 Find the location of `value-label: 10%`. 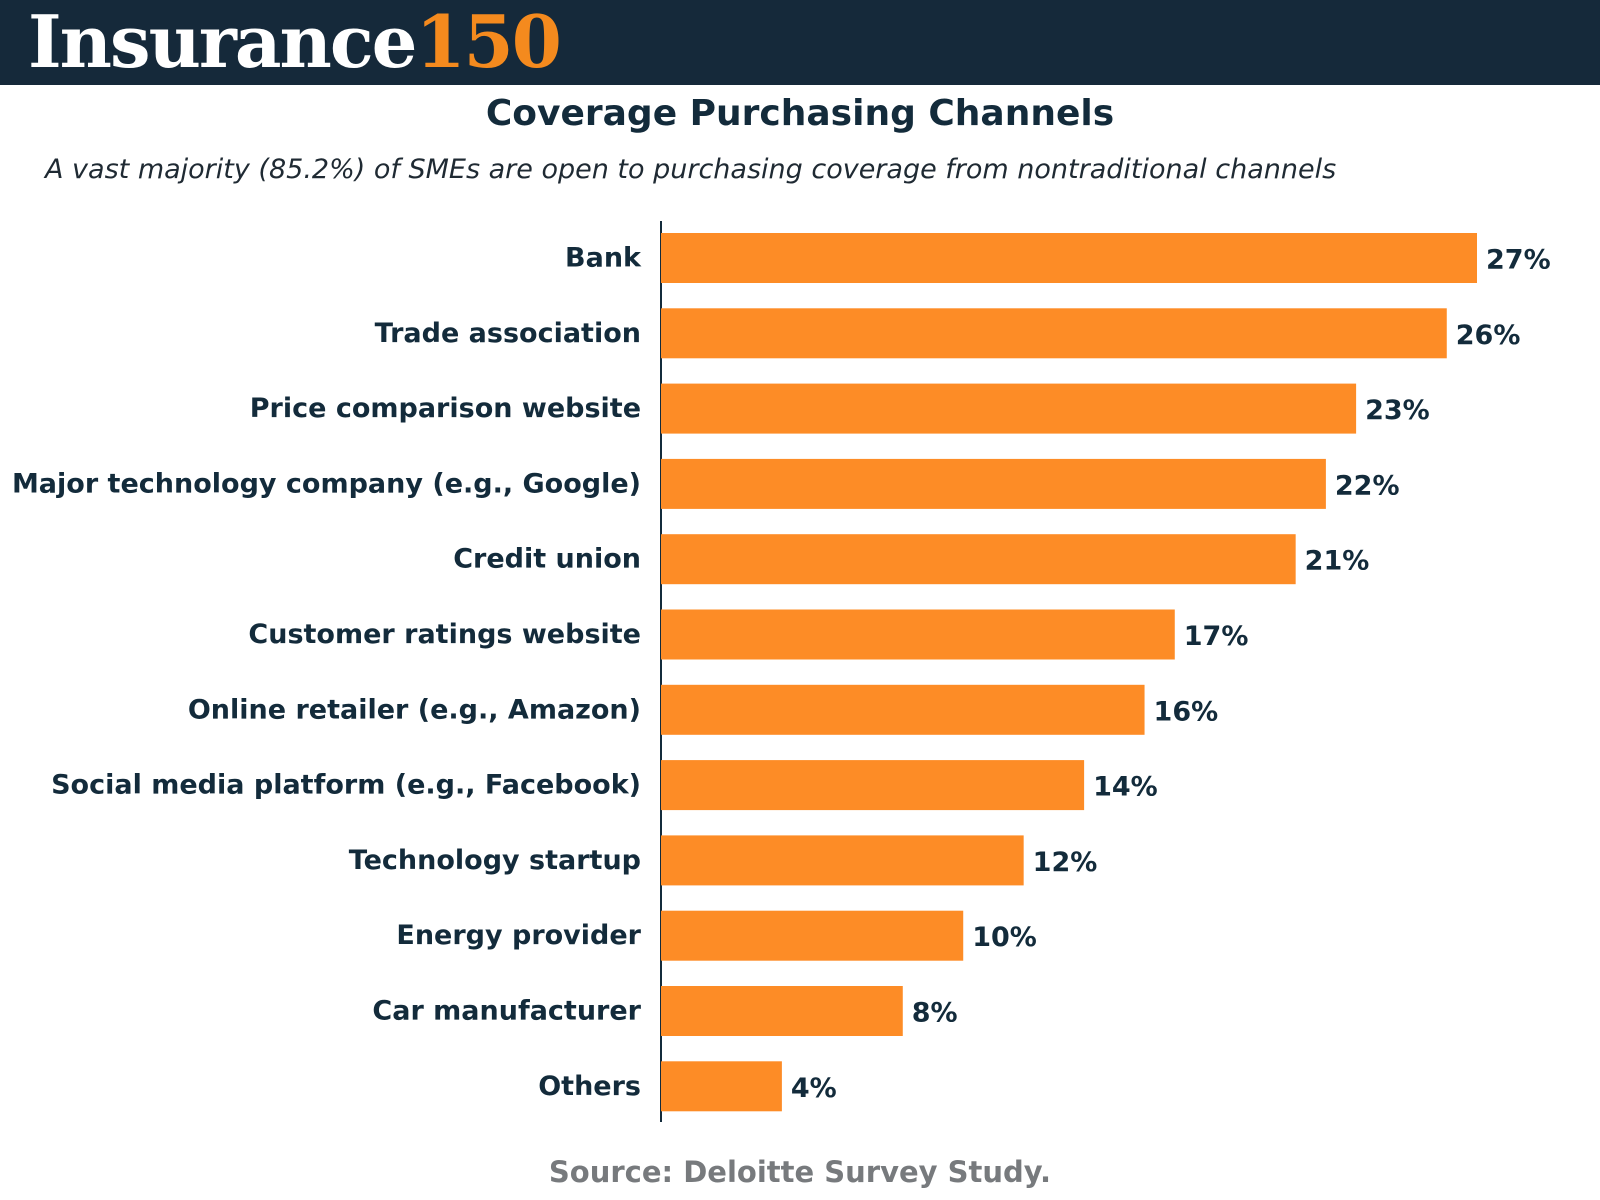

value-label: 10% is located at coordinates (1004, 937).